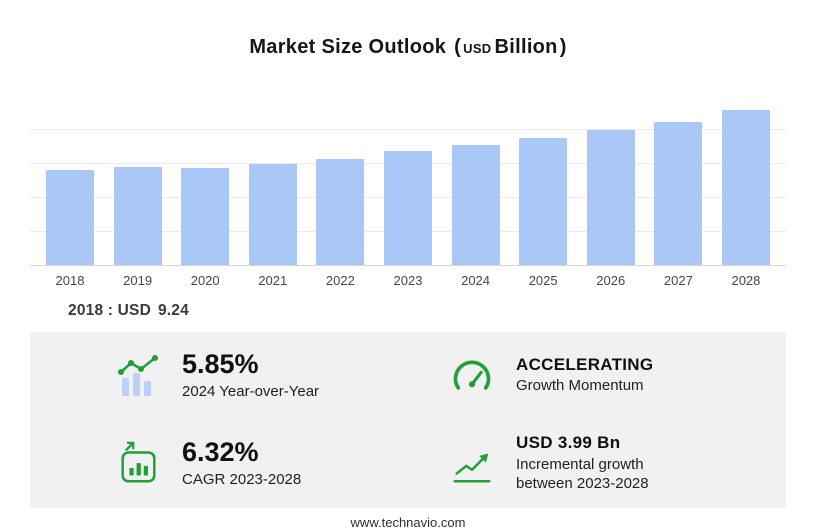  I want to click on title-paren-open: (, so click(458, 47).